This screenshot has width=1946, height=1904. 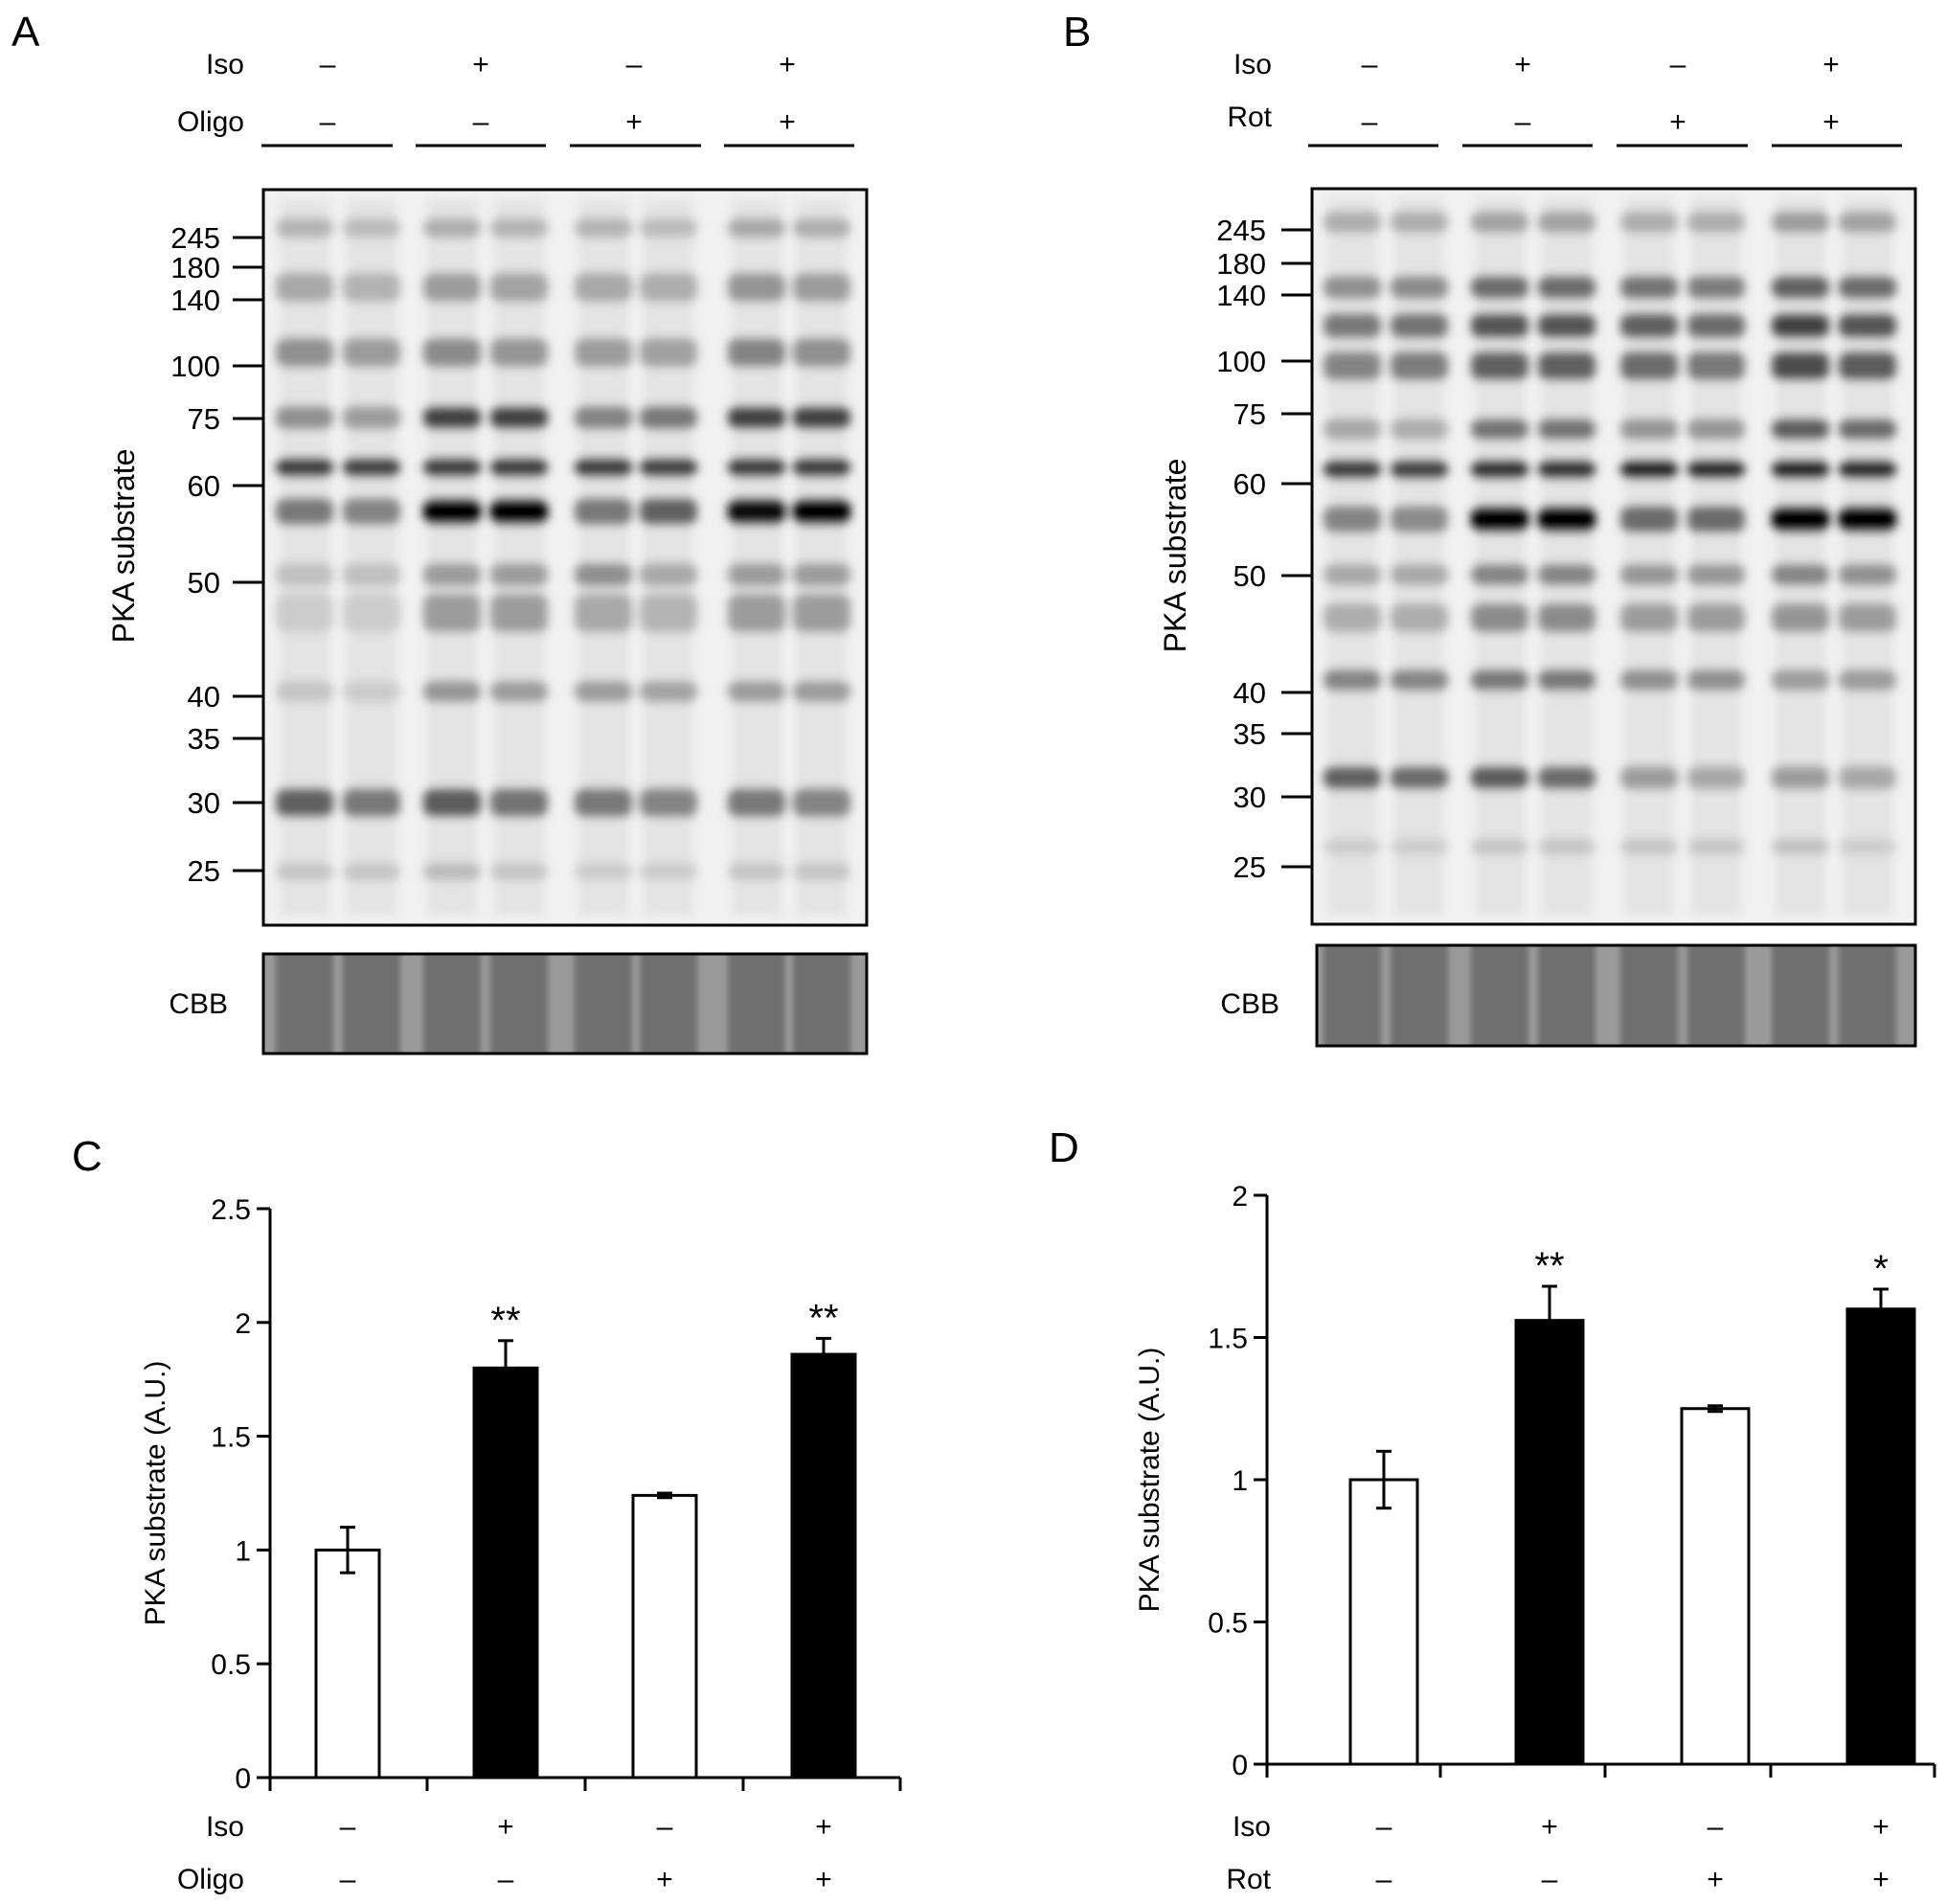 What do you see at coordinates (1610, 556) in the screenshot?
I see `blot-bands-b` at bounding box center [1610, 556].